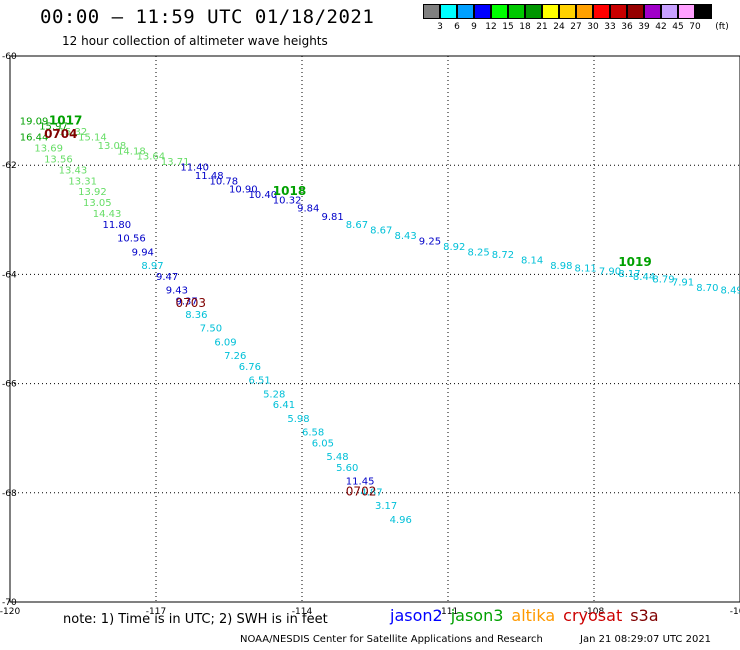 The height and width of the screenshot is (650, 740). I want to click on wave-height-value: 6.09, so click(225, 342).